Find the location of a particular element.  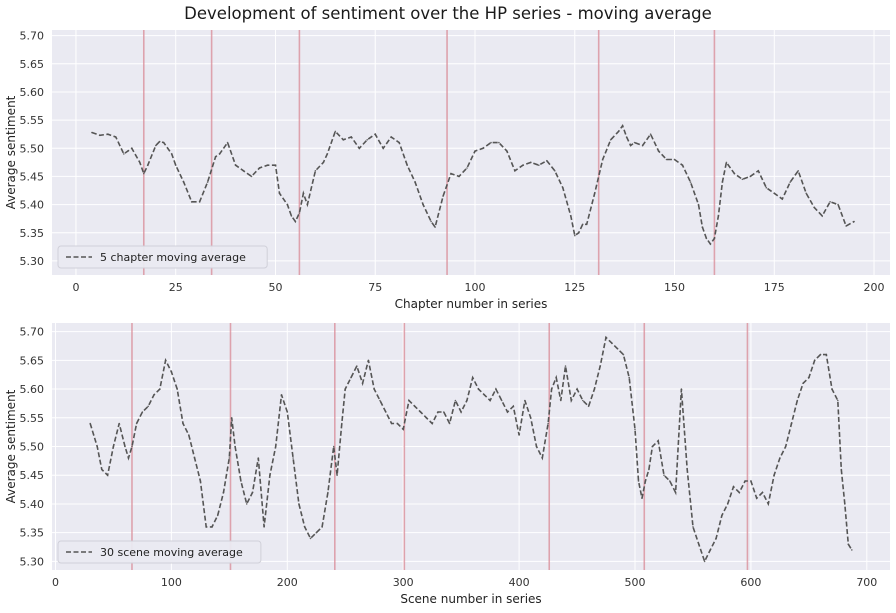

legend-box is located at coordinates (162, 257).